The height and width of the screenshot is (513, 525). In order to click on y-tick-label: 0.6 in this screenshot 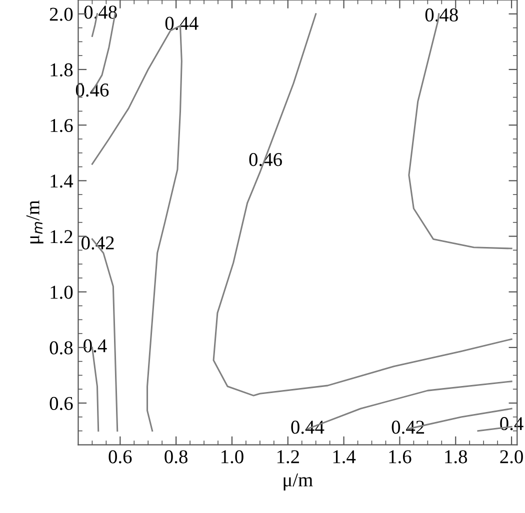, I will do `click(61, 403)`.